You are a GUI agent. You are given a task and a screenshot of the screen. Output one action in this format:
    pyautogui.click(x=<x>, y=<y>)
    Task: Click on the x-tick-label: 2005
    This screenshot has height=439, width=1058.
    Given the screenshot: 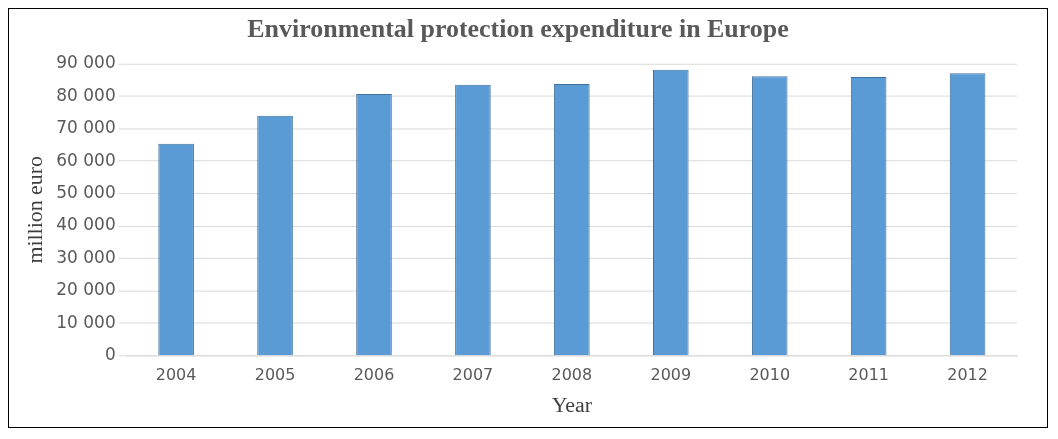 What is the action you would take?
    pyautogui.click(x=275, y=375)
    